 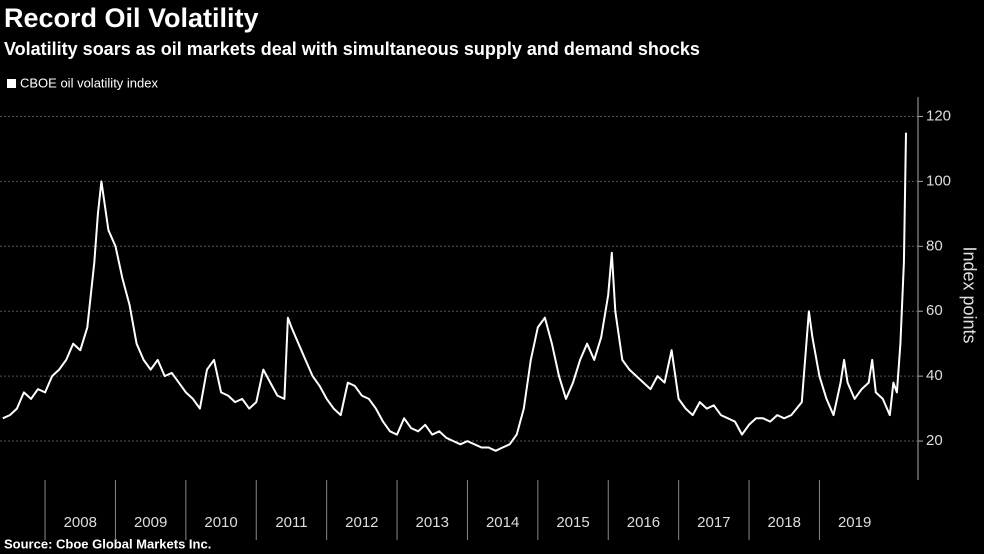 I want to click on x-tick-label: 2014, so click(x=502, y=522).